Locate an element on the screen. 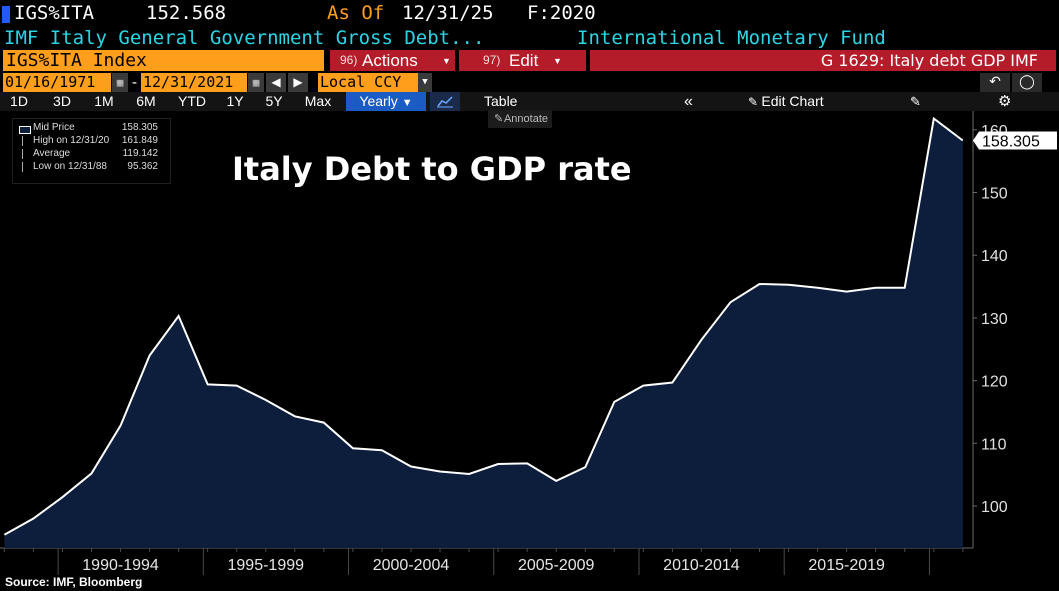 The height and width of the screenshot is (591, 1059). period-1m: 1M is located at coordinates (104, 101).